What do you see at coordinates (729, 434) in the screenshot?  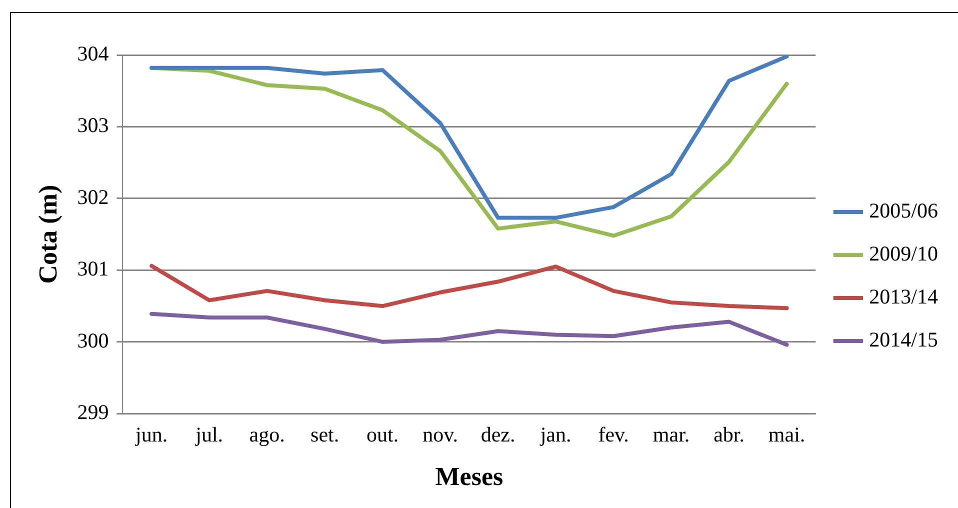 I see `x-tick-label: abr.` at bounding box center [729, 434].